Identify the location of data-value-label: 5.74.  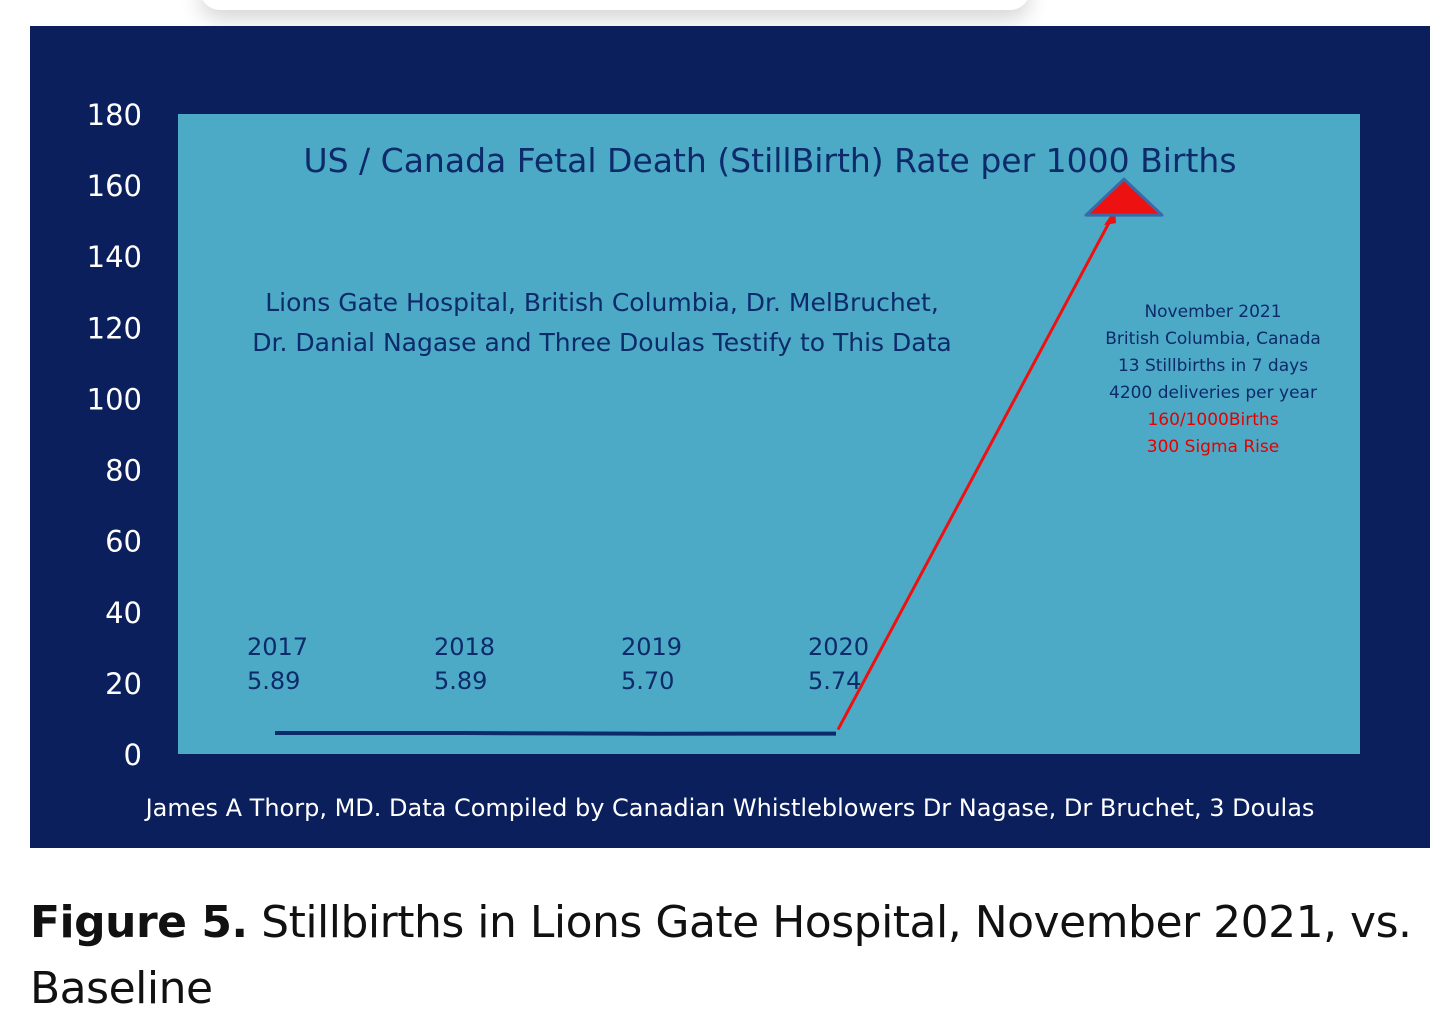
(834, 681).